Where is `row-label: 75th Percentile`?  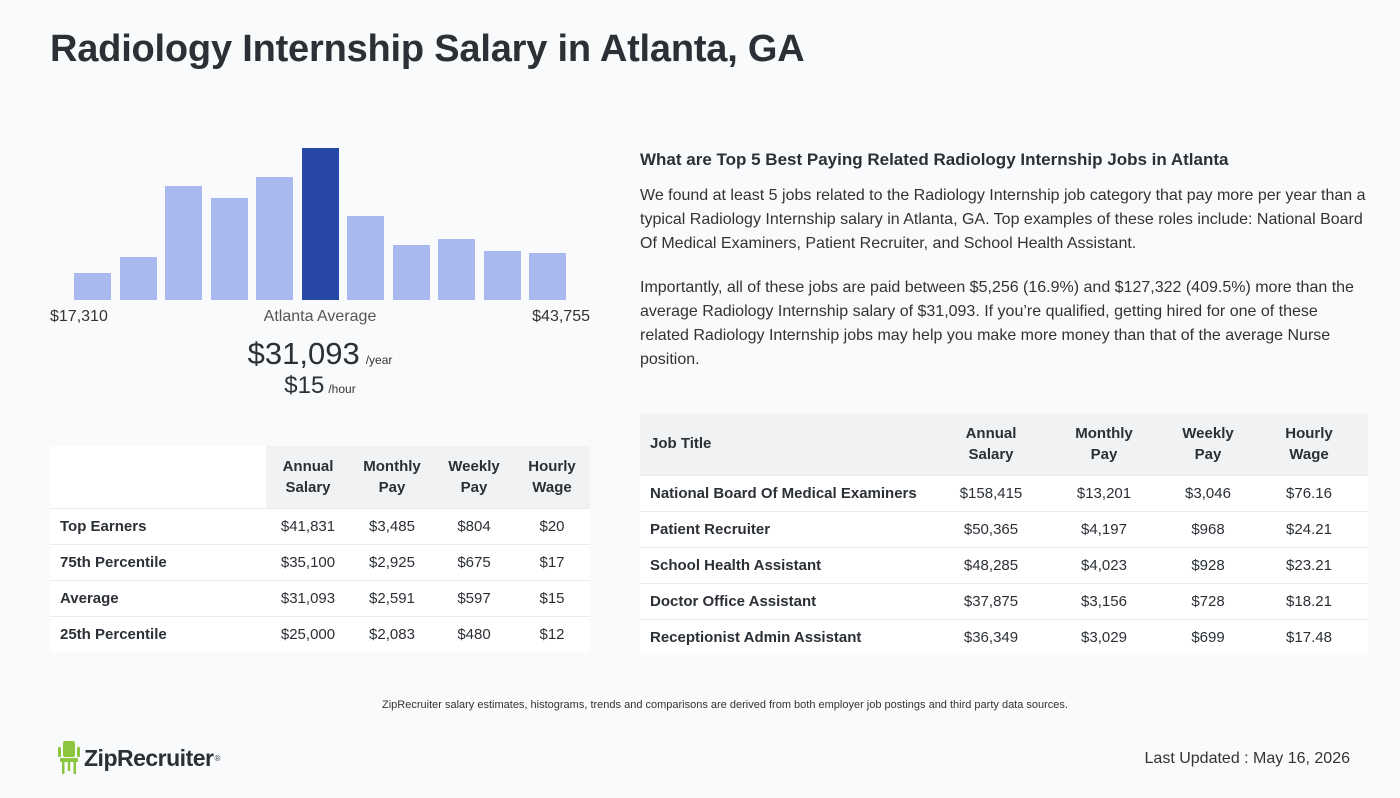
row-label: 75th Percentile is located at coordinates (158, 561).